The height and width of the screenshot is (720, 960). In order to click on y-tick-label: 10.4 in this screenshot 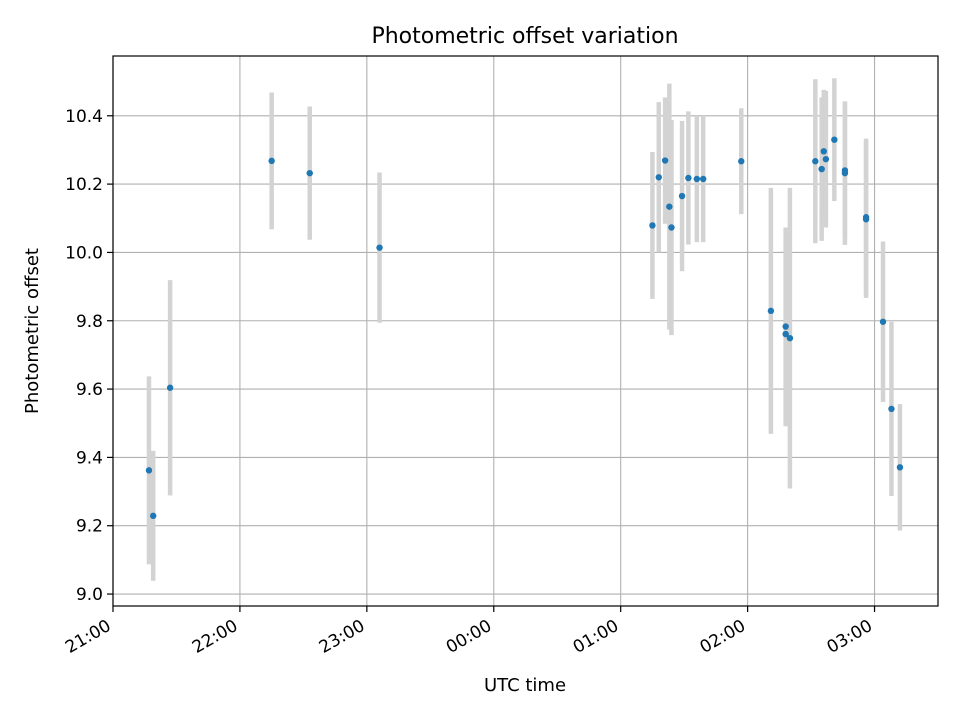, I will do `click(84, 117)`.